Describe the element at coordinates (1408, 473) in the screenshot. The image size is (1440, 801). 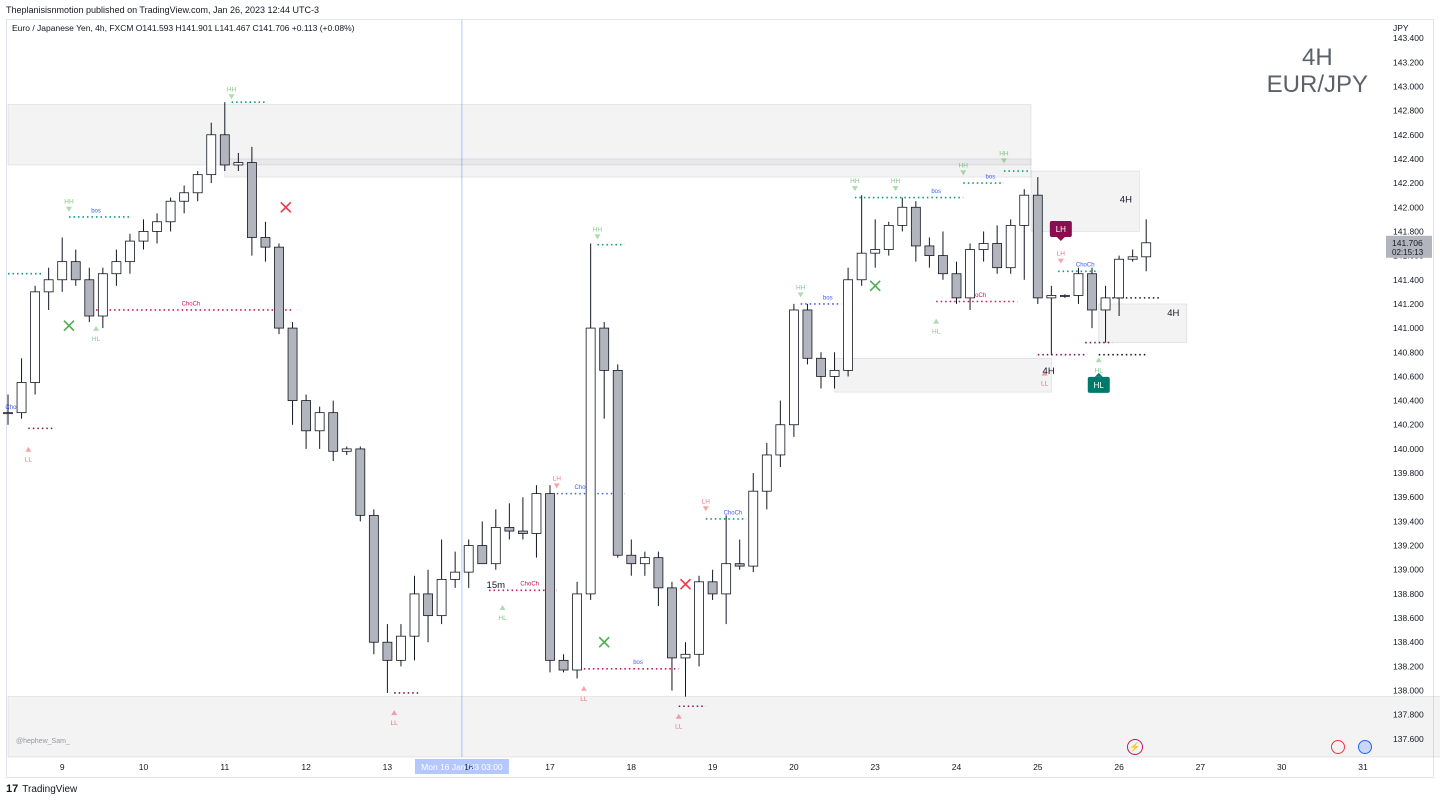
I see `y-tick-label: 139.800` at that location.